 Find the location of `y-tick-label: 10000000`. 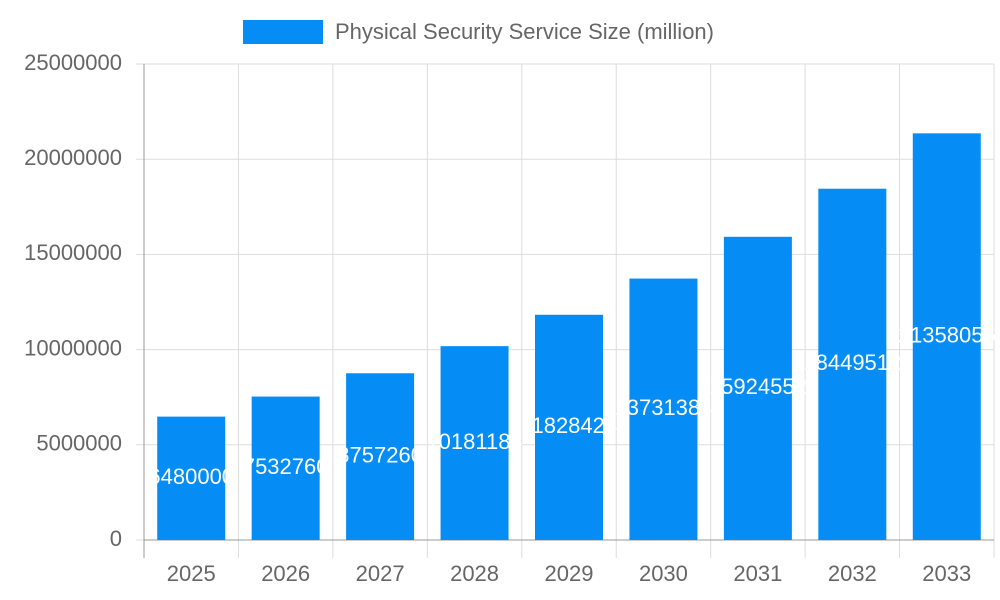

y-tick-label: 10000000 is located at coordinates (73, 347).